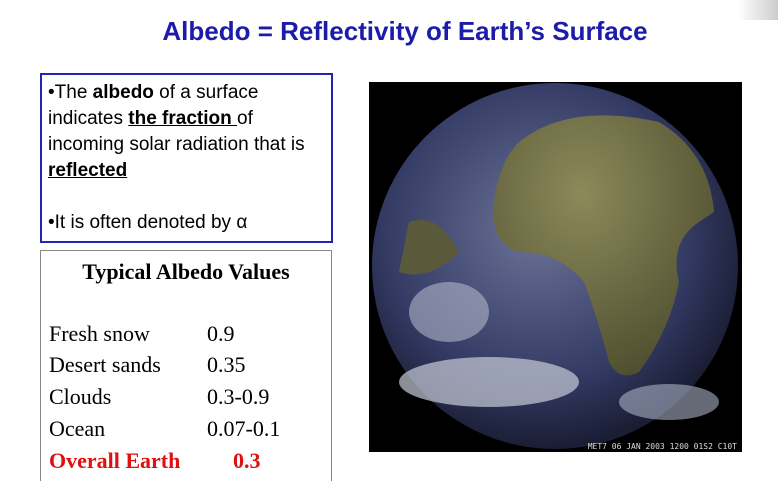  Describe the element at coordinates (77, 428) in the screenshot. I see `surface-name: Ocean` at that location.